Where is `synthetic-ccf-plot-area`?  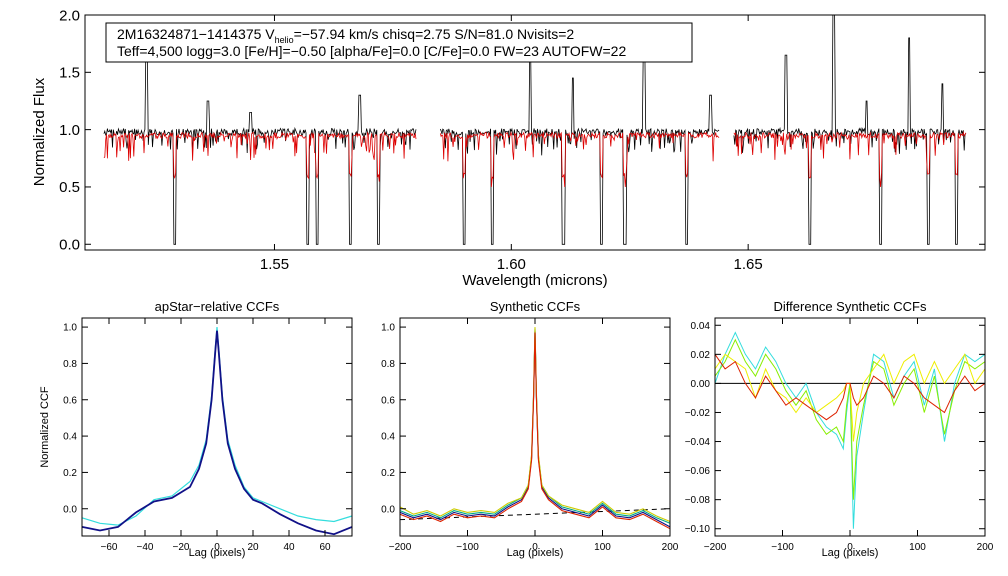 synthetic-ccf-plot-area is located at coordinates (535, 428).